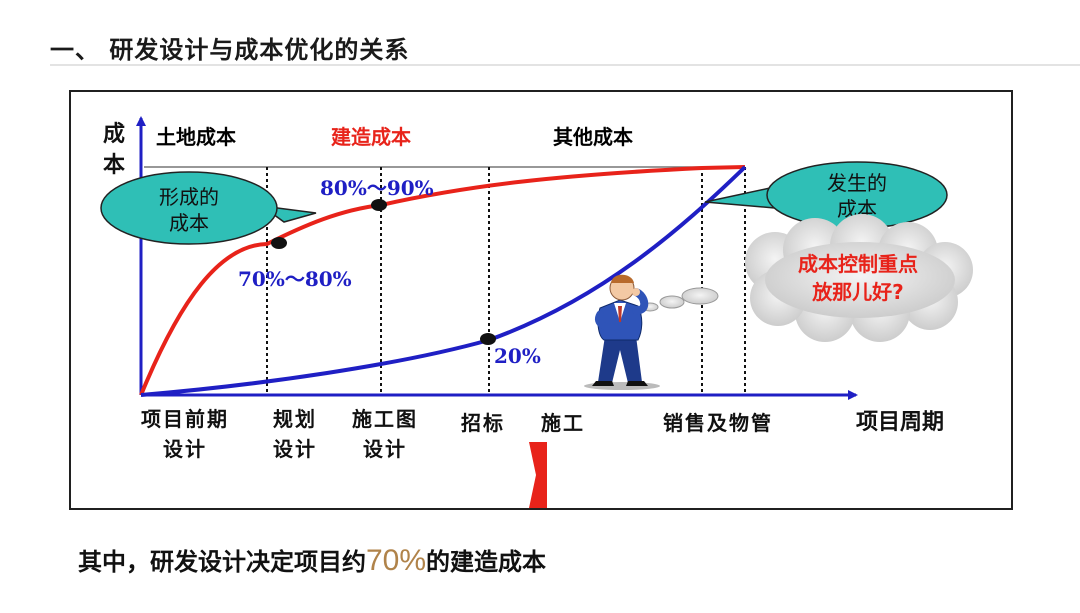  What do you see at coordinates (295, 279) in the screenshot?
I see `label-70-80: 70%～80%` at bounding box center [295, 279].